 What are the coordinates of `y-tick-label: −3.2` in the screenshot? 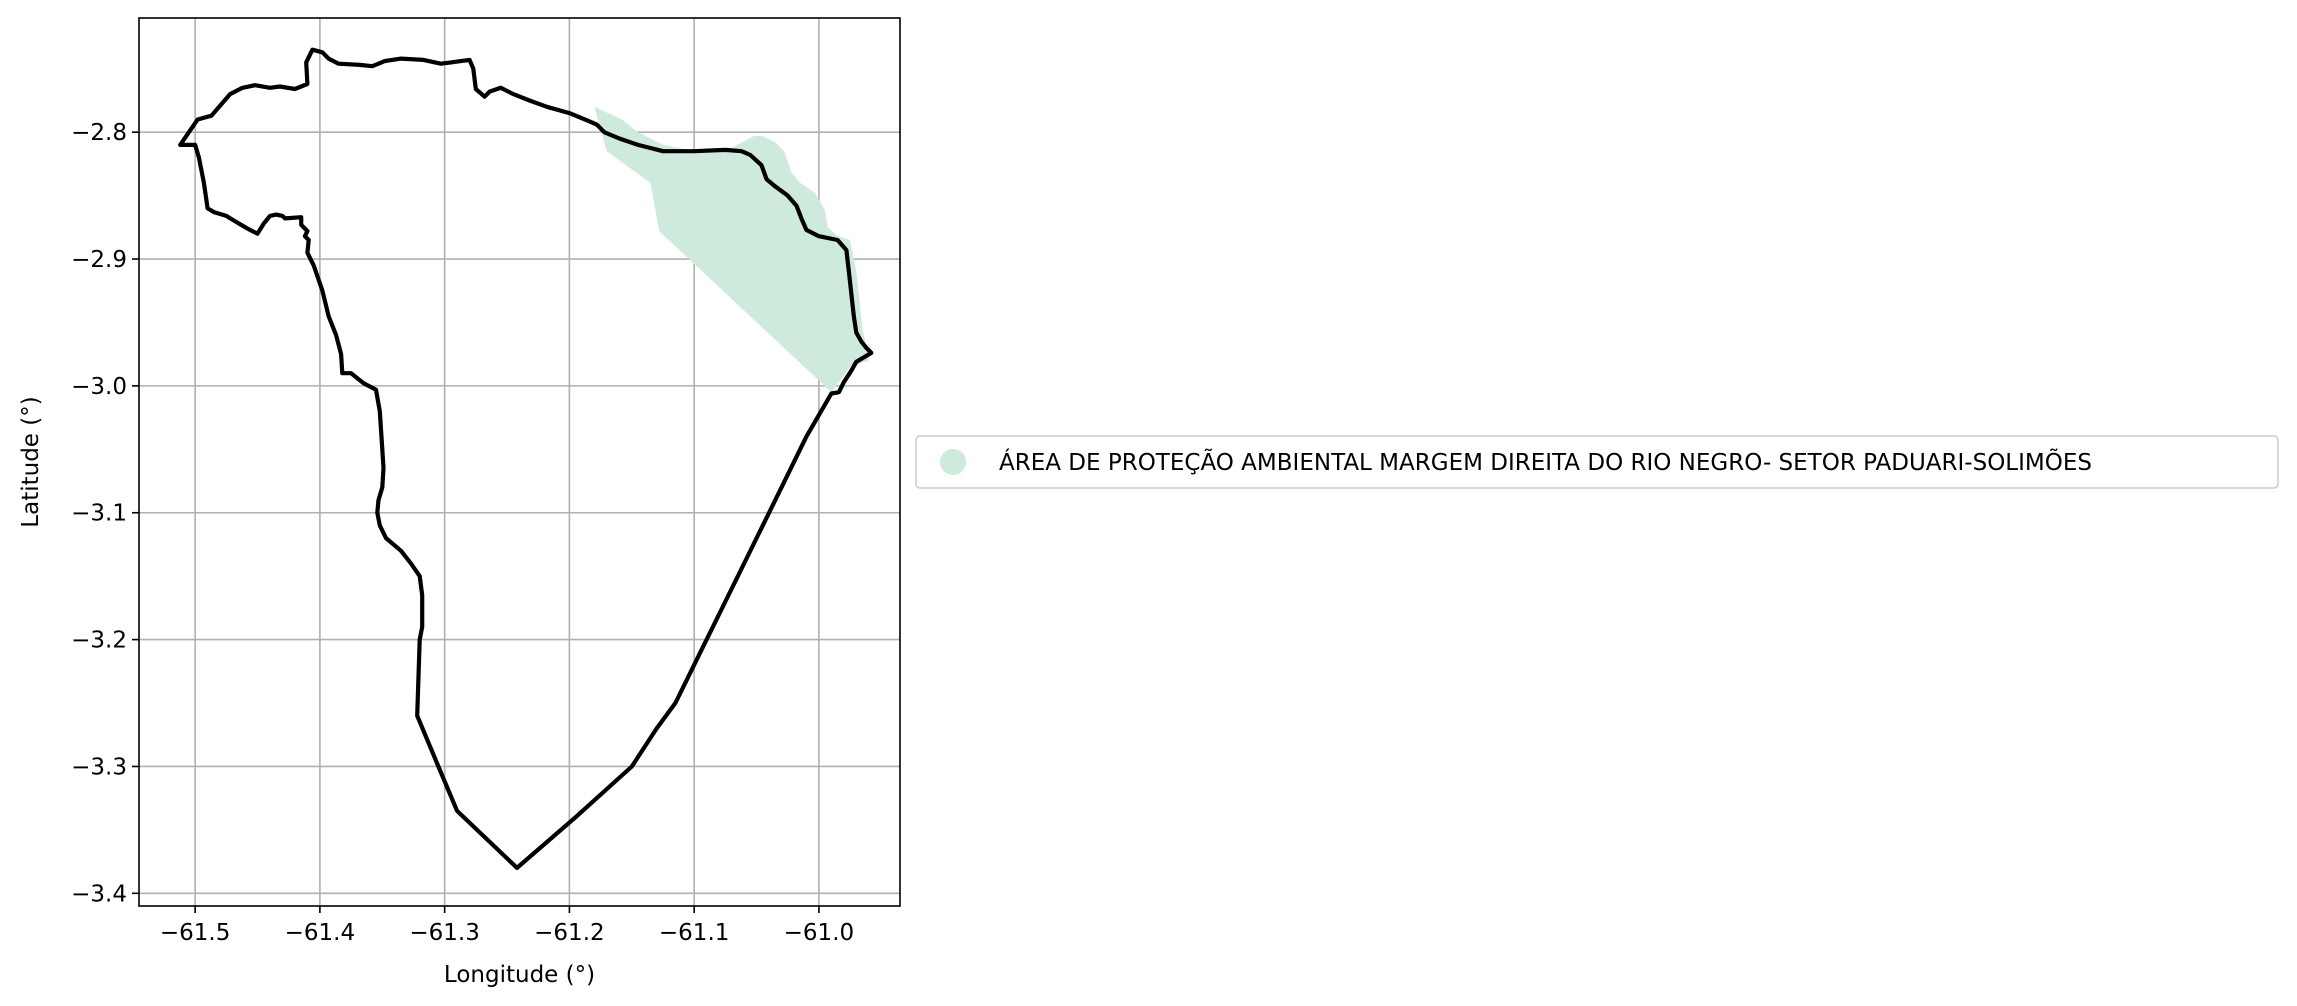 It's located at (99, 641).